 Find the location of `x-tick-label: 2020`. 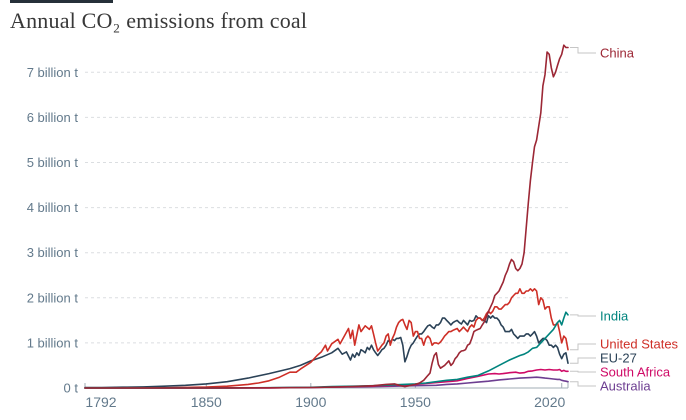

x-tick-label: 2020 is located at coordinates (549, 402).